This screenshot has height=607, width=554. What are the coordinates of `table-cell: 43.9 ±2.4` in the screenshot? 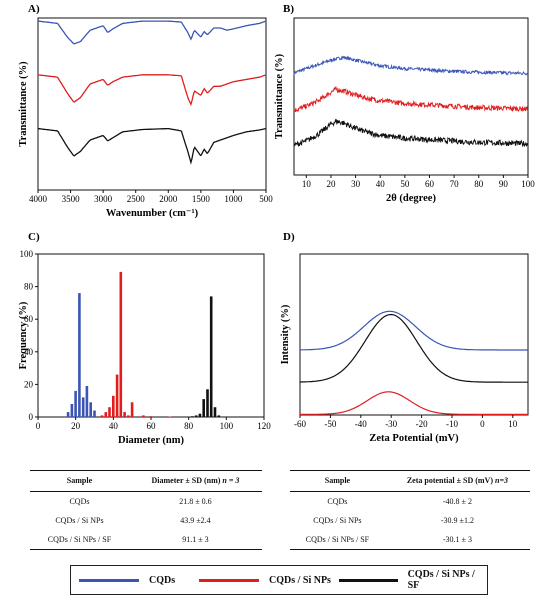 It's located at (195, 520).